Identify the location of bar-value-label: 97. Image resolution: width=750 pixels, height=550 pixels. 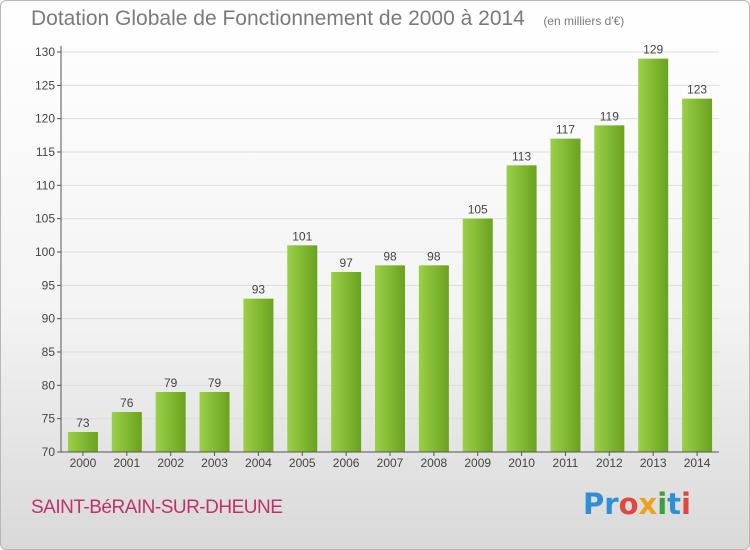
(346, 263).